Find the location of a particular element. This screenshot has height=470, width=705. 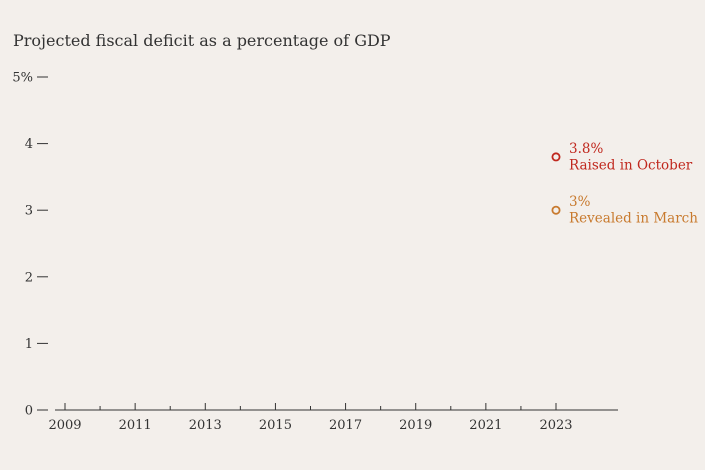

x-tick-label: 2009 is located at coordinates (64, 425).